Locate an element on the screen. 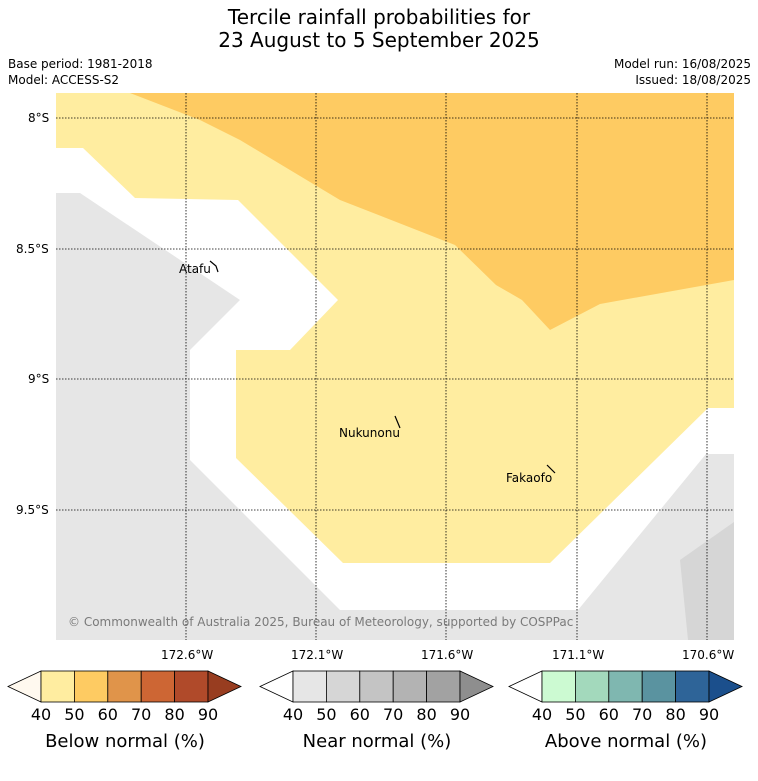 The height and width of the screenshot is (781, 758). lon-label-171-6w: 171.6°W is located at coordinates (447, 655).